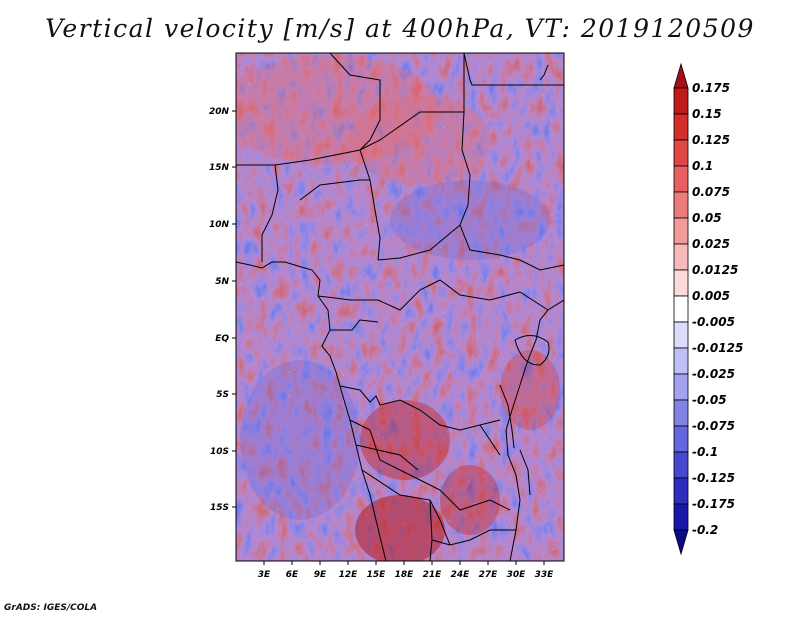  Describe the element at coordinates (219, 508) in the screenshot. I see `lat-label: 15S` at that location.